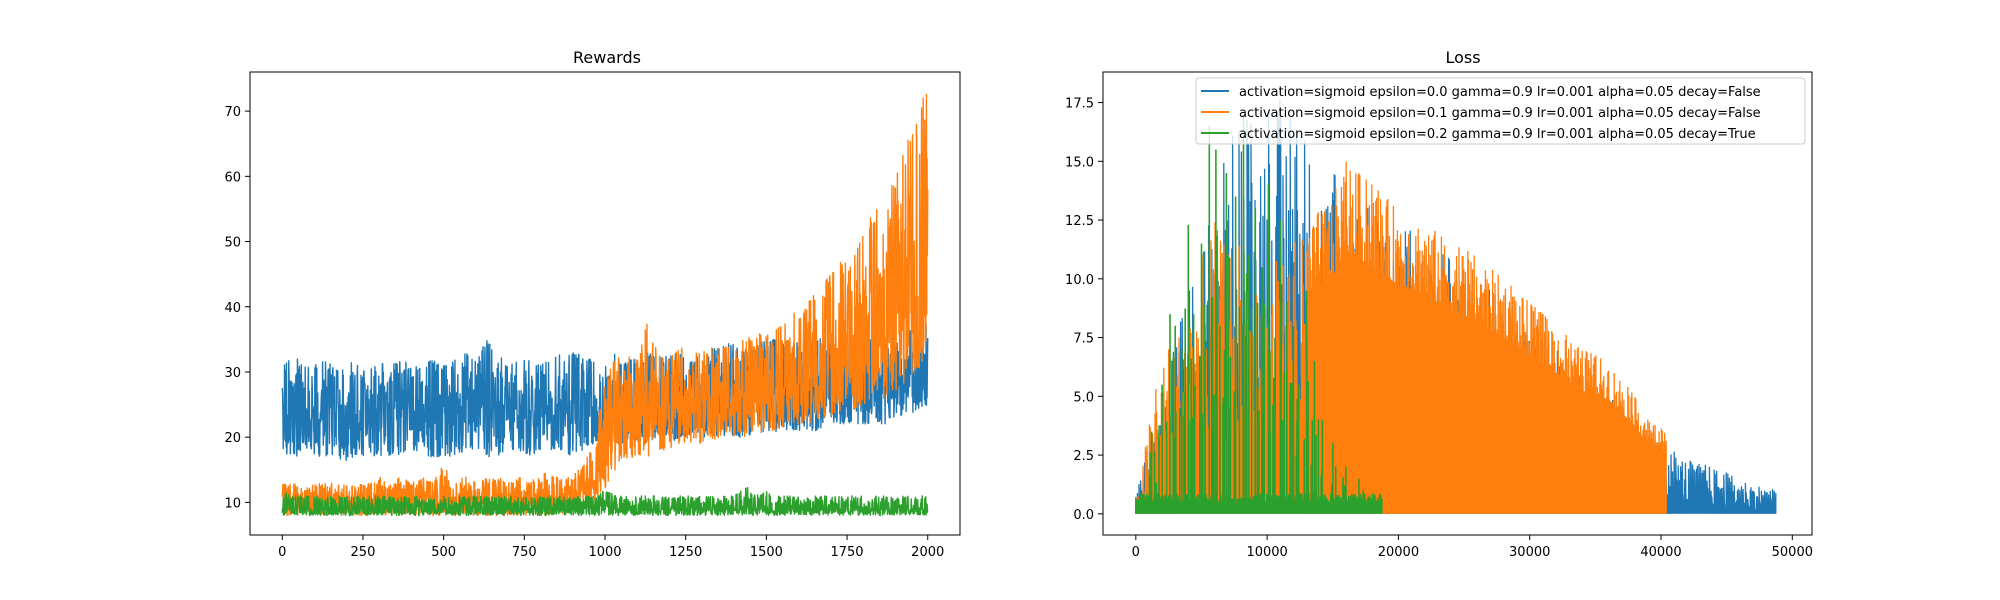 This screenshot has width=2000, height=600. I want to click on rewards-title: Rewards, so click(607, 57).